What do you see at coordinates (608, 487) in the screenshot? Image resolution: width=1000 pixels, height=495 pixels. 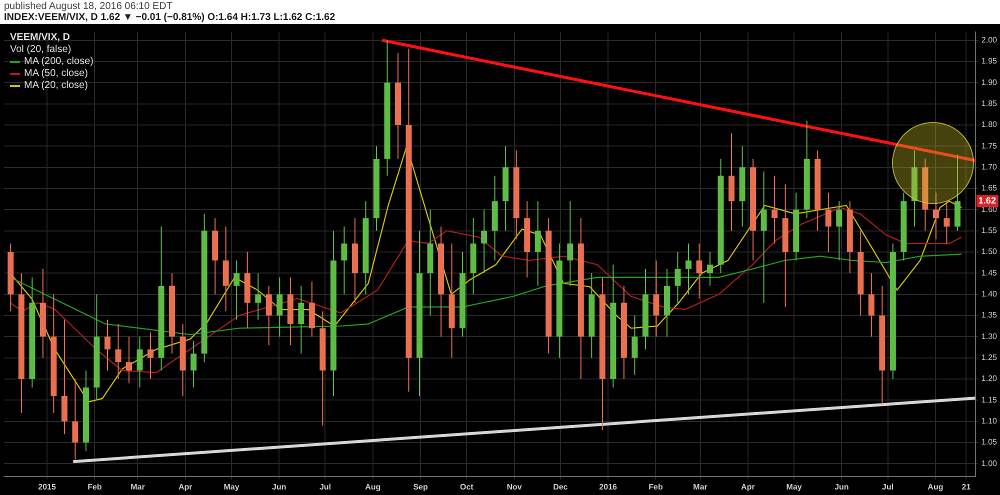 I see `x-tick-label: 2016` at bounding box center [608, 487].